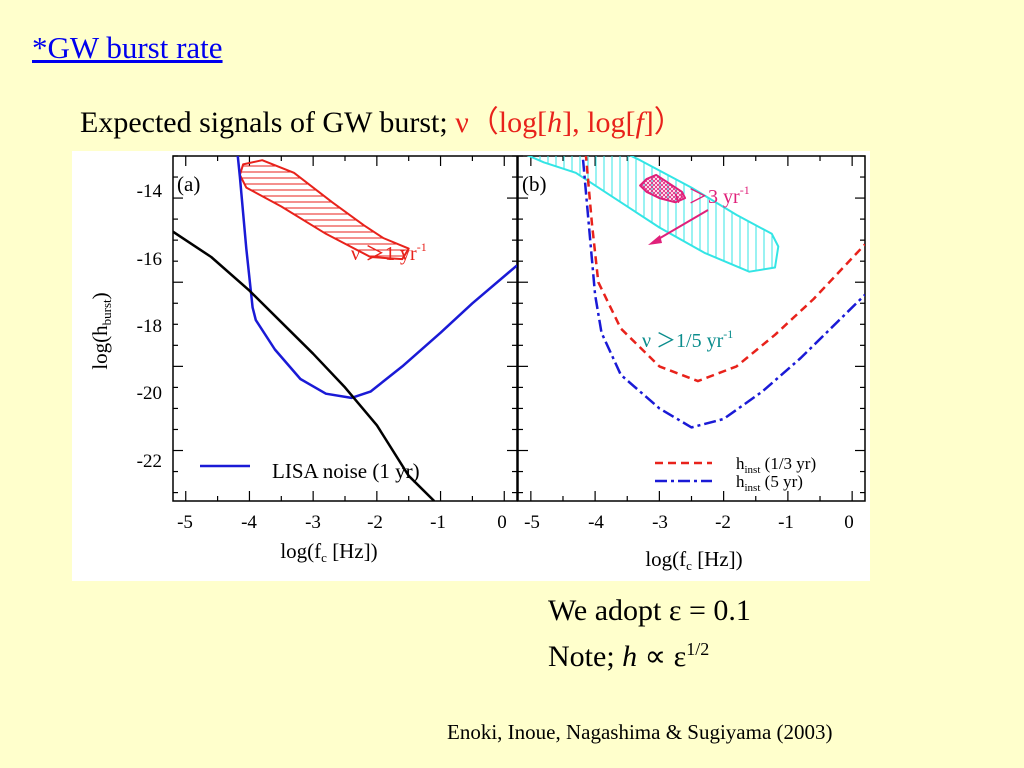 The image size is (1024, 768). I want to click on legend-label-inst-third: hinst (1/3 yr), so click(776, 465).